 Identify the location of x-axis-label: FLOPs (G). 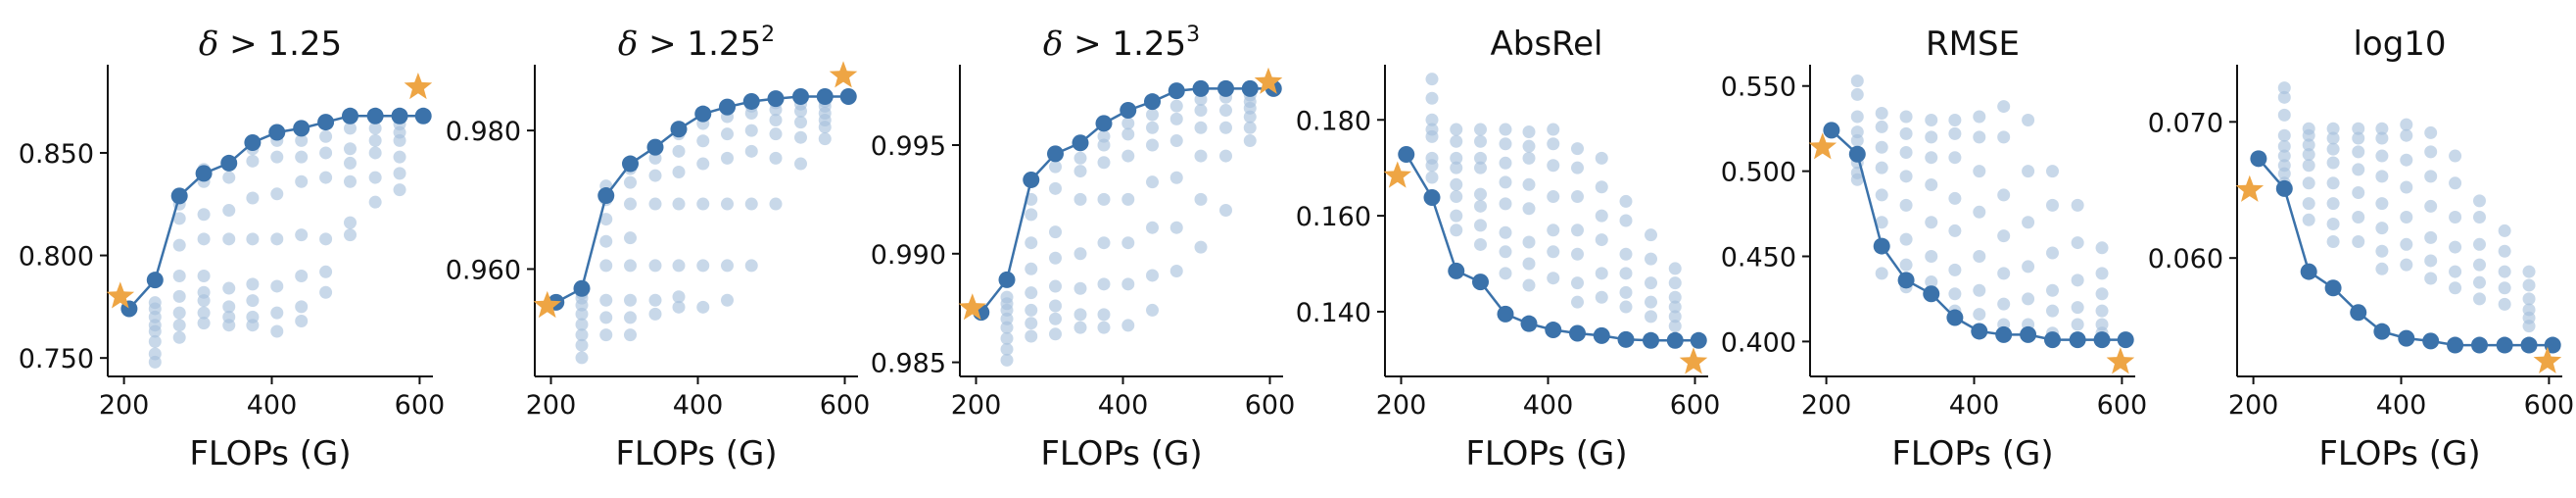
(696, 453).